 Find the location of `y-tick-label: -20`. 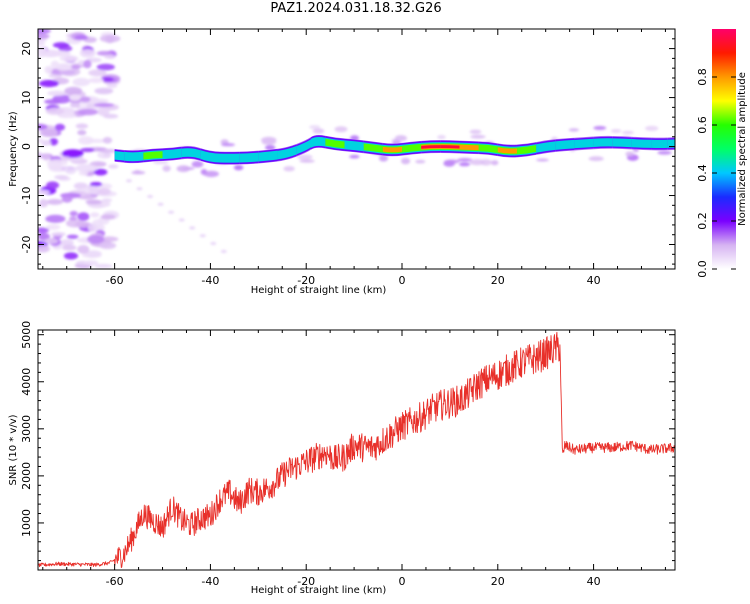

y-tick-label: -20 is located at coordinates (26, 245).